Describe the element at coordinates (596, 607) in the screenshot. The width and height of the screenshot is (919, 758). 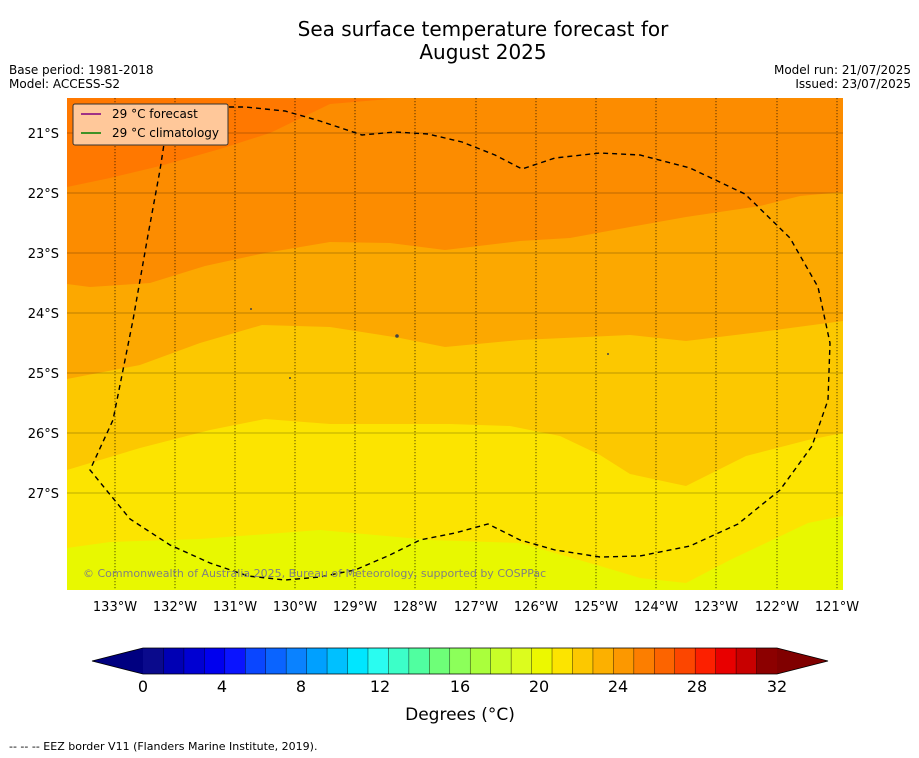
I see `lon-label: 125°W` at that location.